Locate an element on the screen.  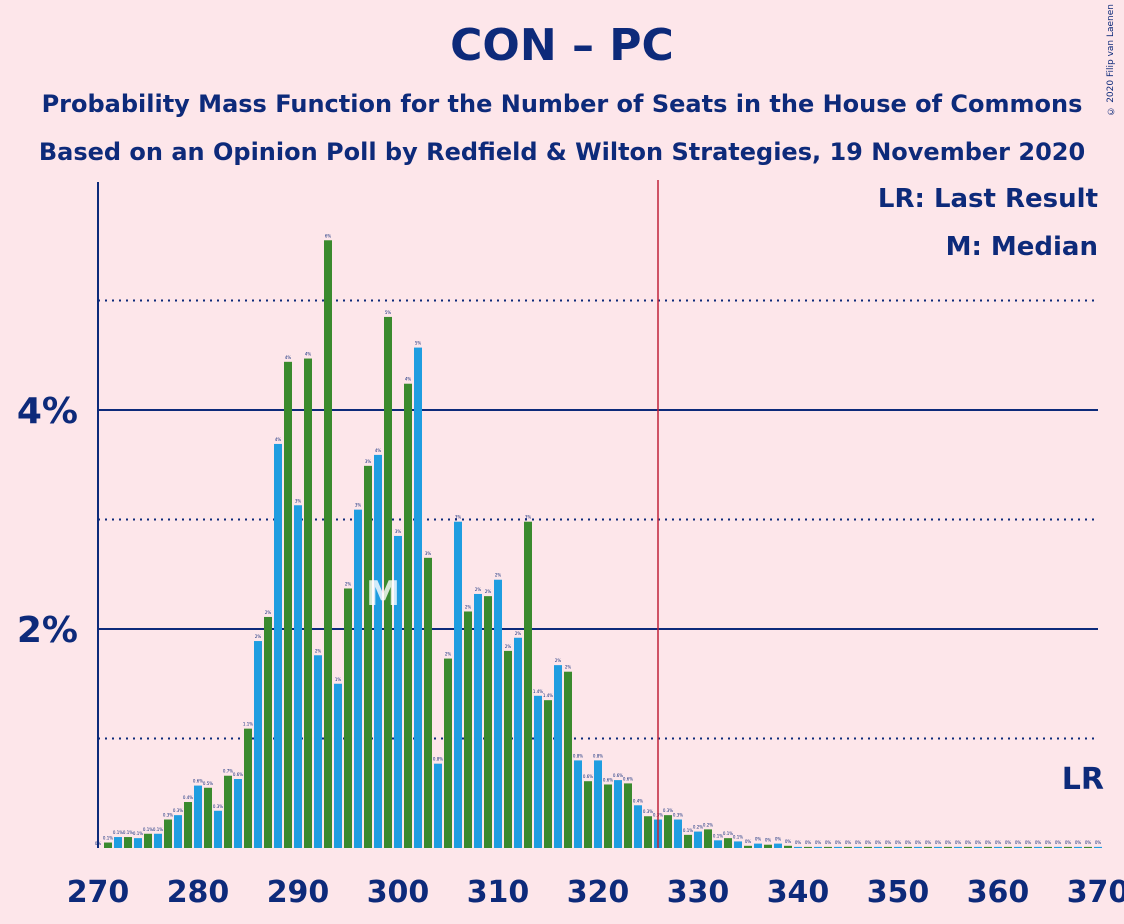
bar-value-label: 0.5% is located at coordinates (208, 783).